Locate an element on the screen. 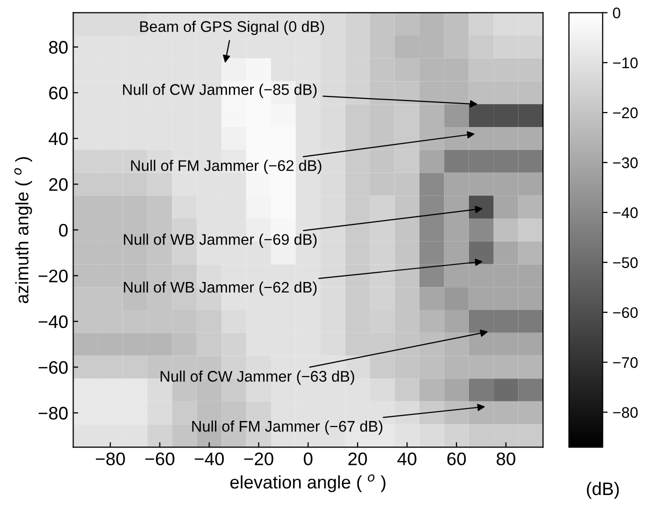 The width and height of the screenshot is (648, 507). annotation: Null of WB Jammer (−69 dB) is located at coordinates (220, 241).